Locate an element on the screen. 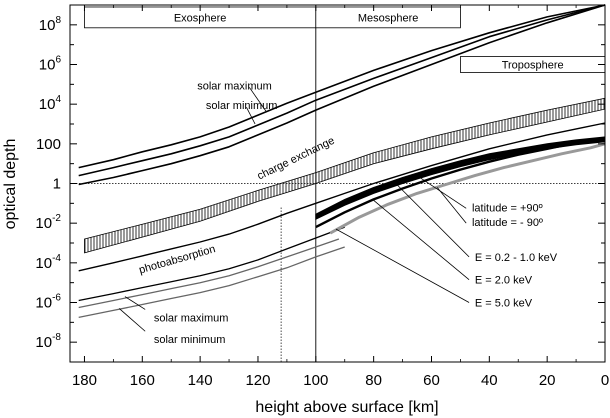 This screenshot has width=610, height=418. y-tick-label: 10⁸ is located at coordinates (50, 24).